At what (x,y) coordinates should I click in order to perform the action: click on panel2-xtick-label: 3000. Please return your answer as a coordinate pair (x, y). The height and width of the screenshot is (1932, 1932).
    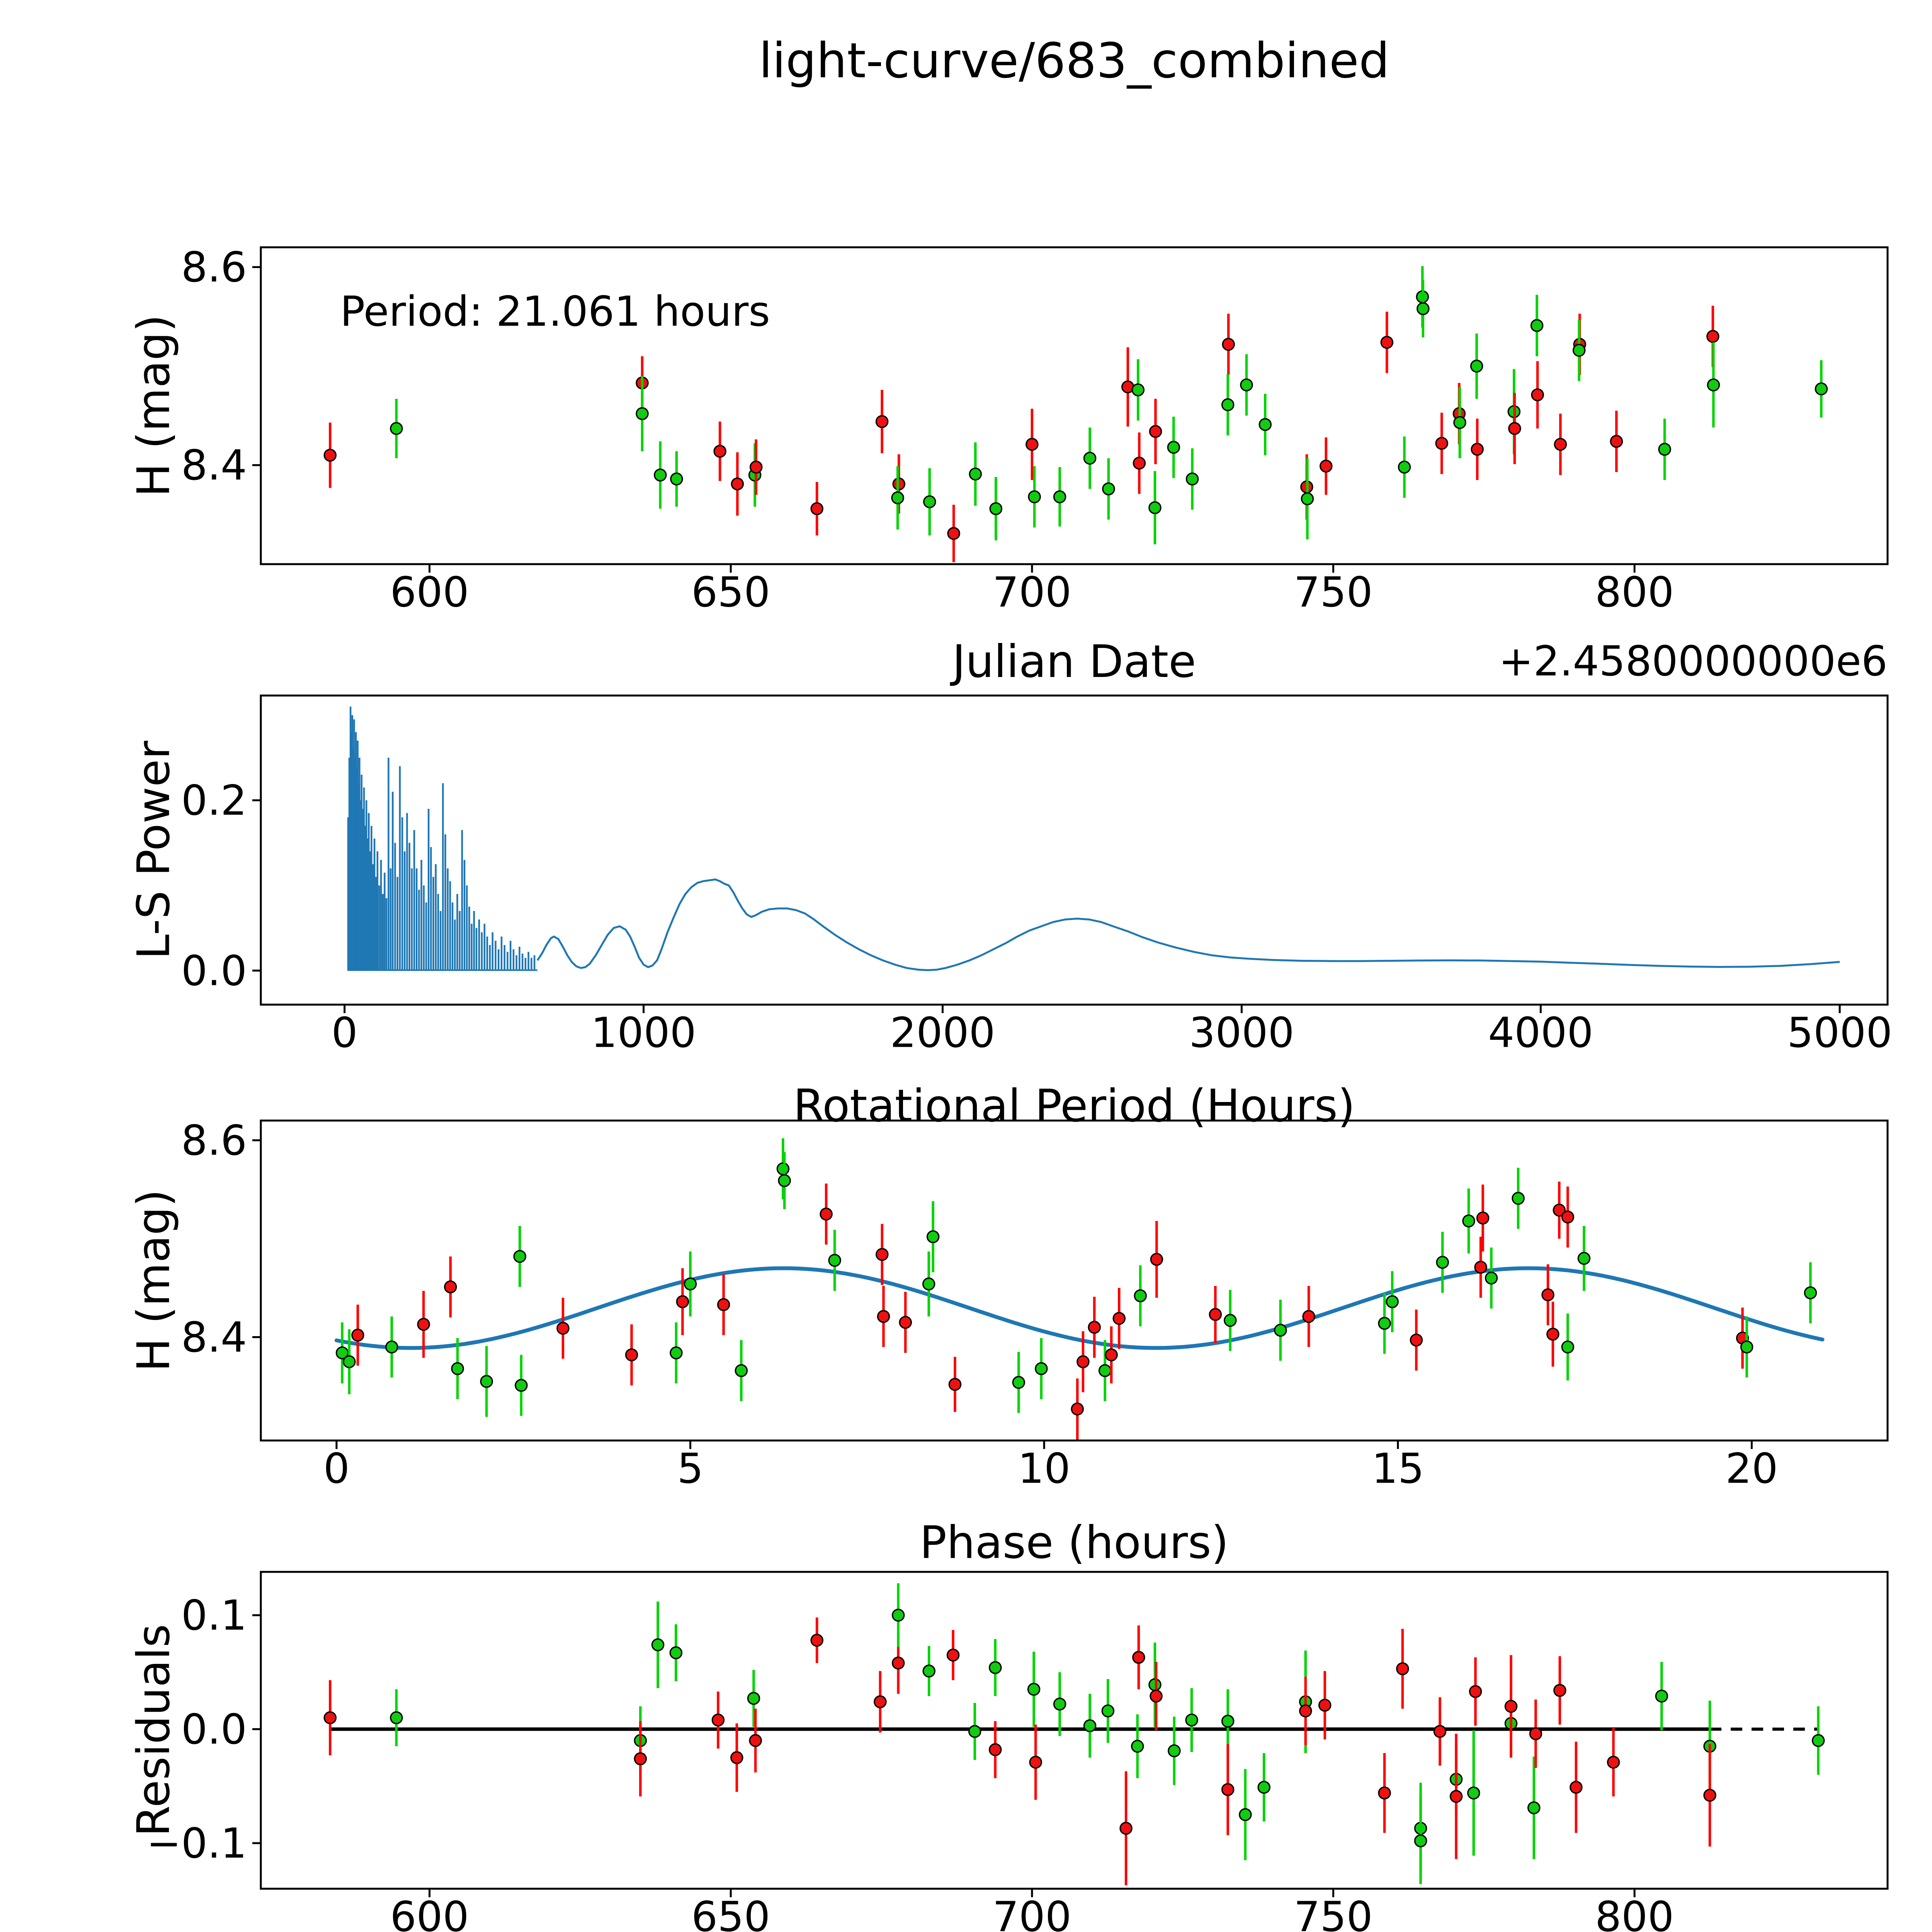
    Looking at the image, I should click on (1241, 1033).